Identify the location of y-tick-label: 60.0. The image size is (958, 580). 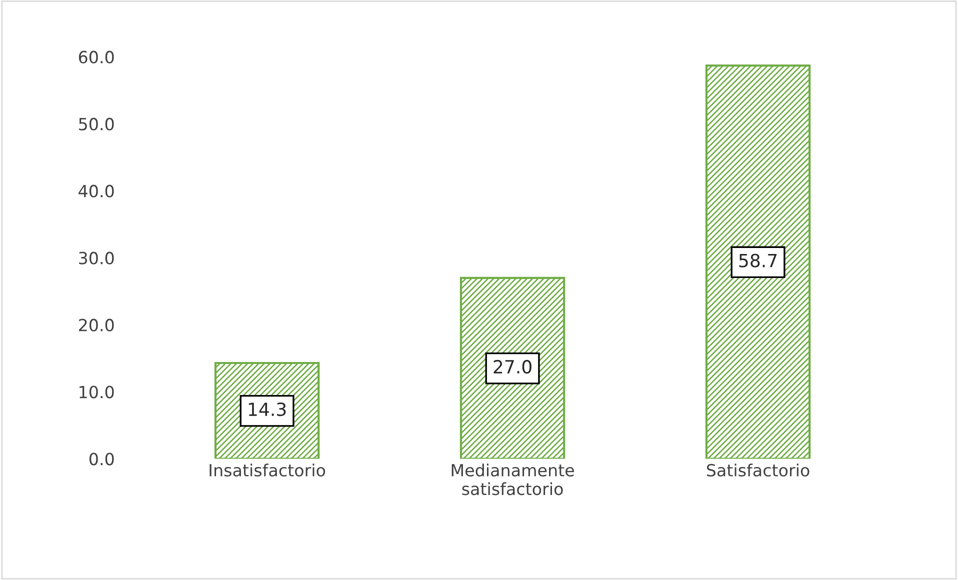
(96, 57).